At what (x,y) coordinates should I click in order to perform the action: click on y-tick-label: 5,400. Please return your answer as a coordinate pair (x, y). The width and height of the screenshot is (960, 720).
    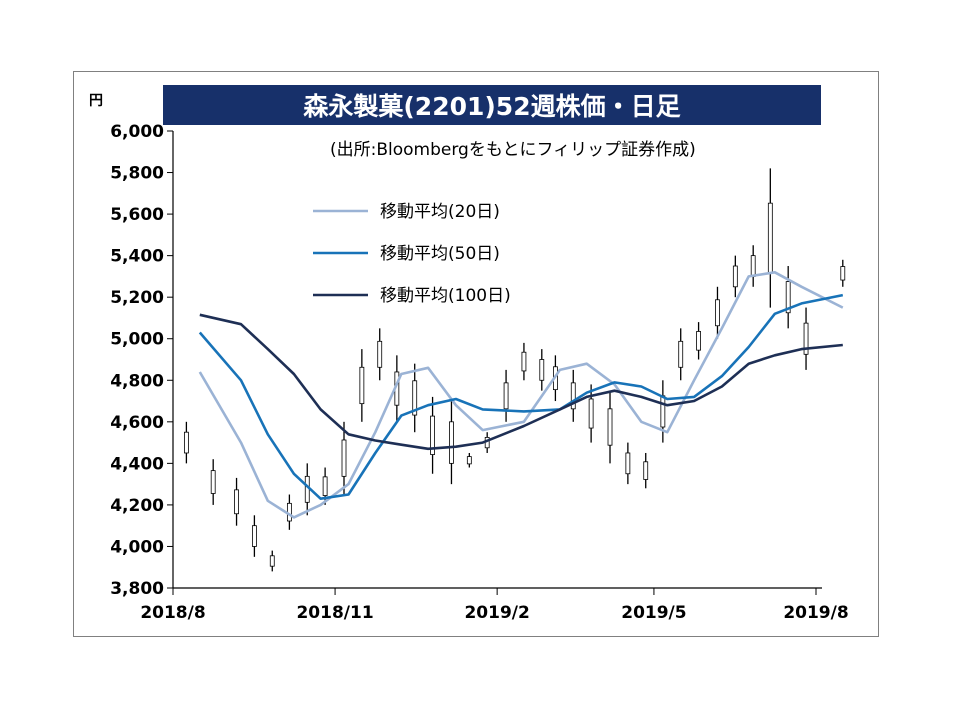
    Looking at the image, I should click on (137, 257).